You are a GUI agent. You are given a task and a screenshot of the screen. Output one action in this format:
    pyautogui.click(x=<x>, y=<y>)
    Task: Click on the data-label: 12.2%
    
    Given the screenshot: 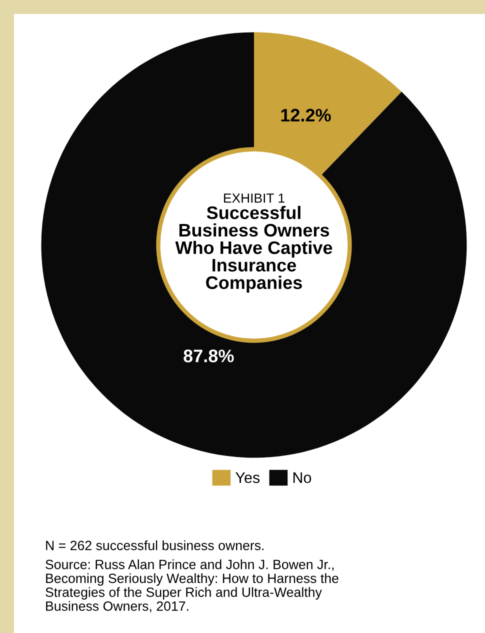 What is the action you would take?
    pyautogui.click(x=306, y=115)
    